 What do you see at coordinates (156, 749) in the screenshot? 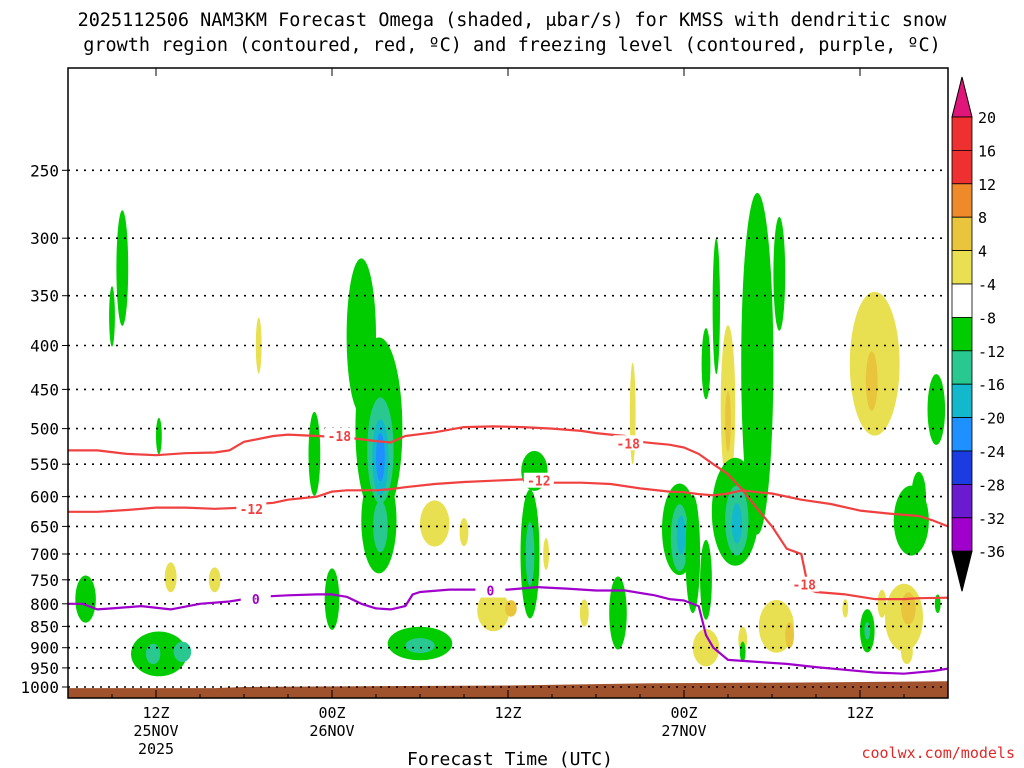
I see `x-tick-label-0-2: 2025` at bounding box center [156, 749].